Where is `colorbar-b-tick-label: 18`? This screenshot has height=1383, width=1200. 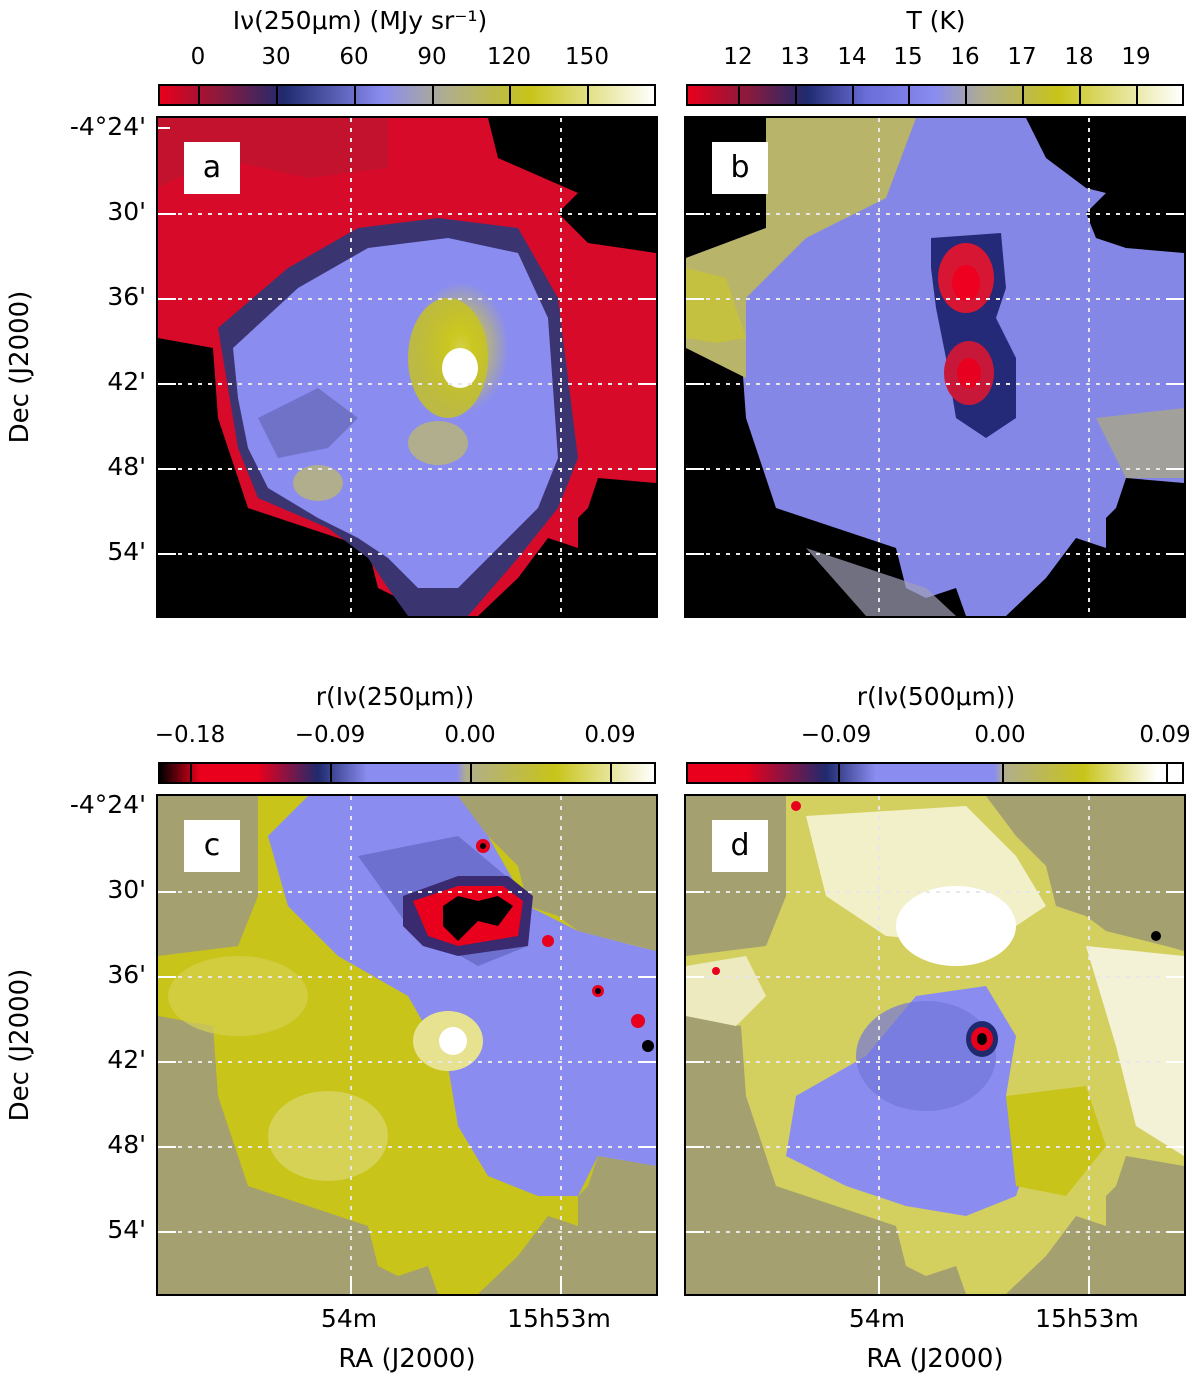 colorbar-b-tick-label: 18 is located at coordinates (1079, 57).